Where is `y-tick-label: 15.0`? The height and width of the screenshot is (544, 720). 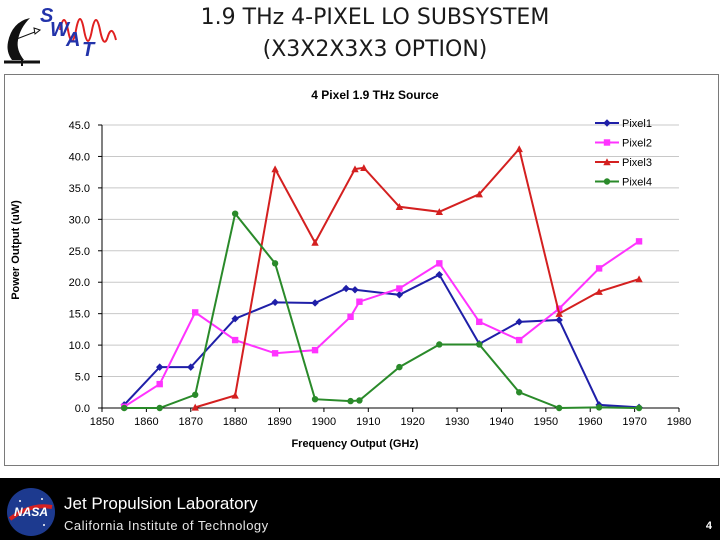
y-tick-label: 15.0 is located at coordinates (79, 315).